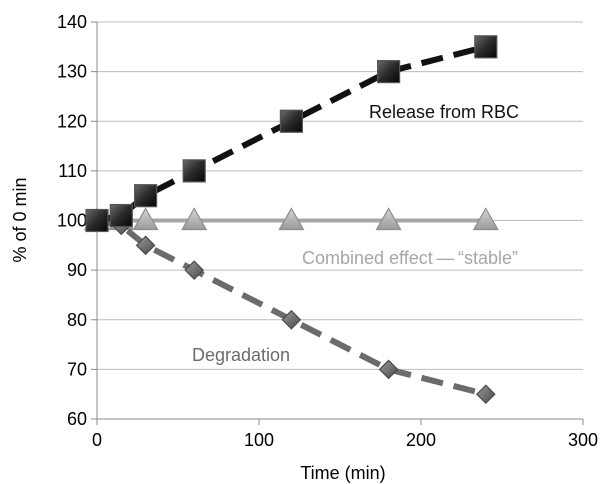 The height and width of the screenshot is (484, 605). I want to click on x-axis-title: Time (min), so click(342, 473).